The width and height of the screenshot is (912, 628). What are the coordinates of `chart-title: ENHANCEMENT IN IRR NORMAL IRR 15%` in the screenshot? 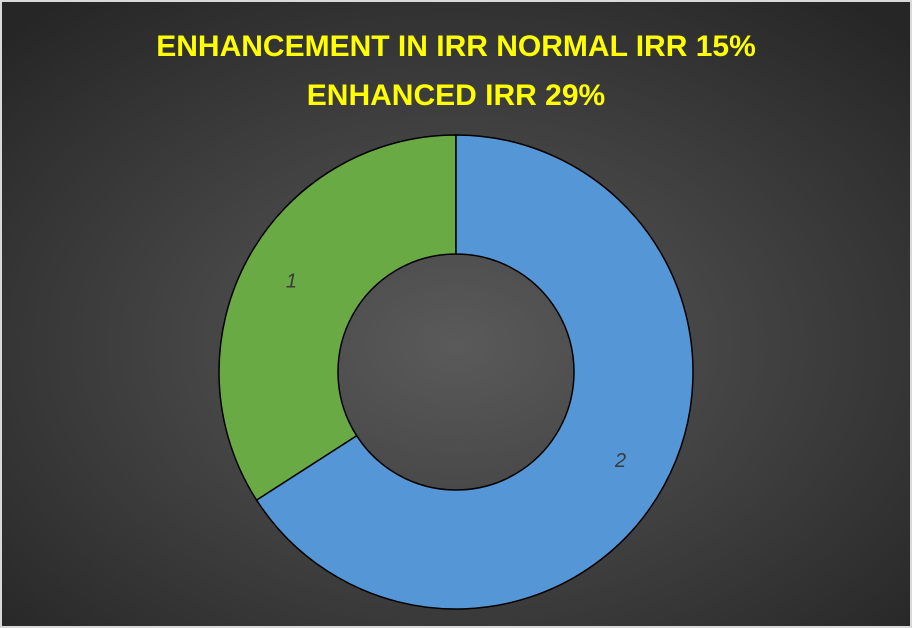 It's located at (456, 46).